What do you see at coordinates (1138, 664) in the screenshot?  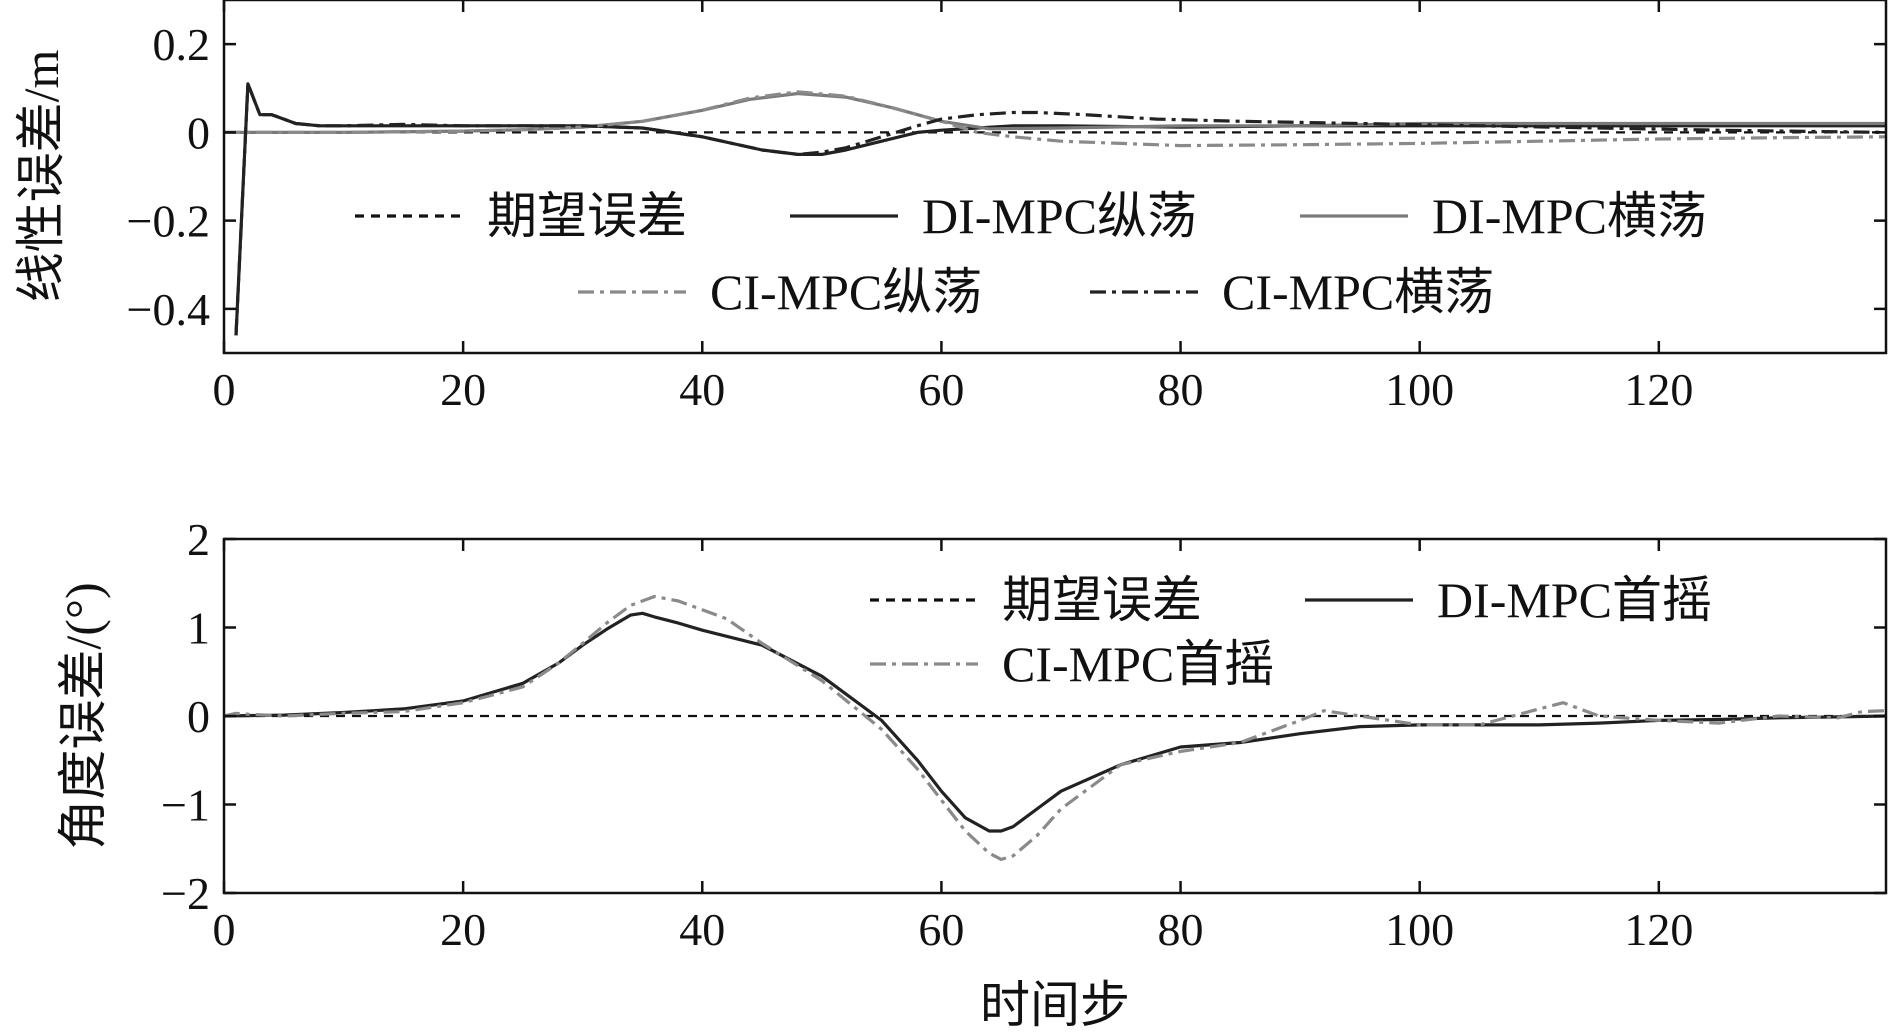 I see `angle-error-legend-label-2: CI-MPC首摇` at bounding box center [1138, 664].